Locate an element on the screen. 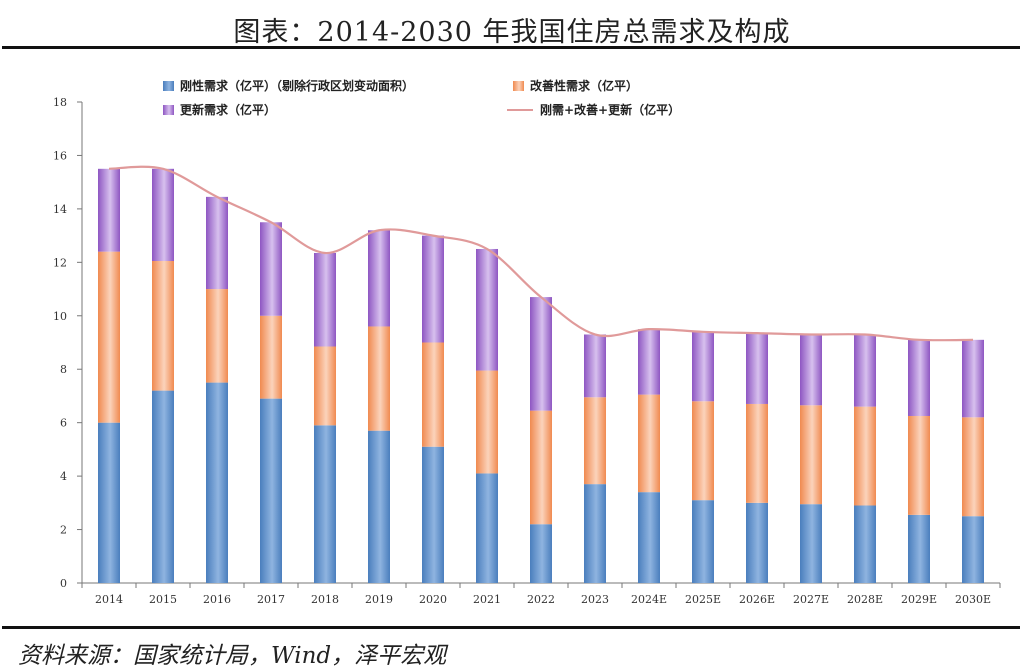  legend-rigid: 刚性需求（亿平）（剔除行政区划变动面积） is located at coordinates (288, 85).